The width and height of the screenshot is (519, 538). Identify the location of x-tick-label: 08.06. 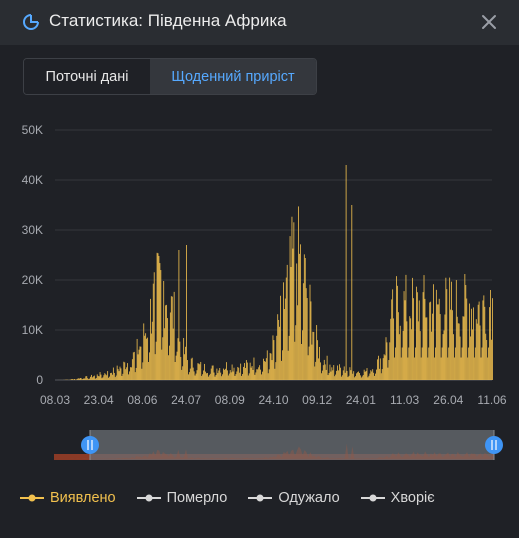
(142, 400).